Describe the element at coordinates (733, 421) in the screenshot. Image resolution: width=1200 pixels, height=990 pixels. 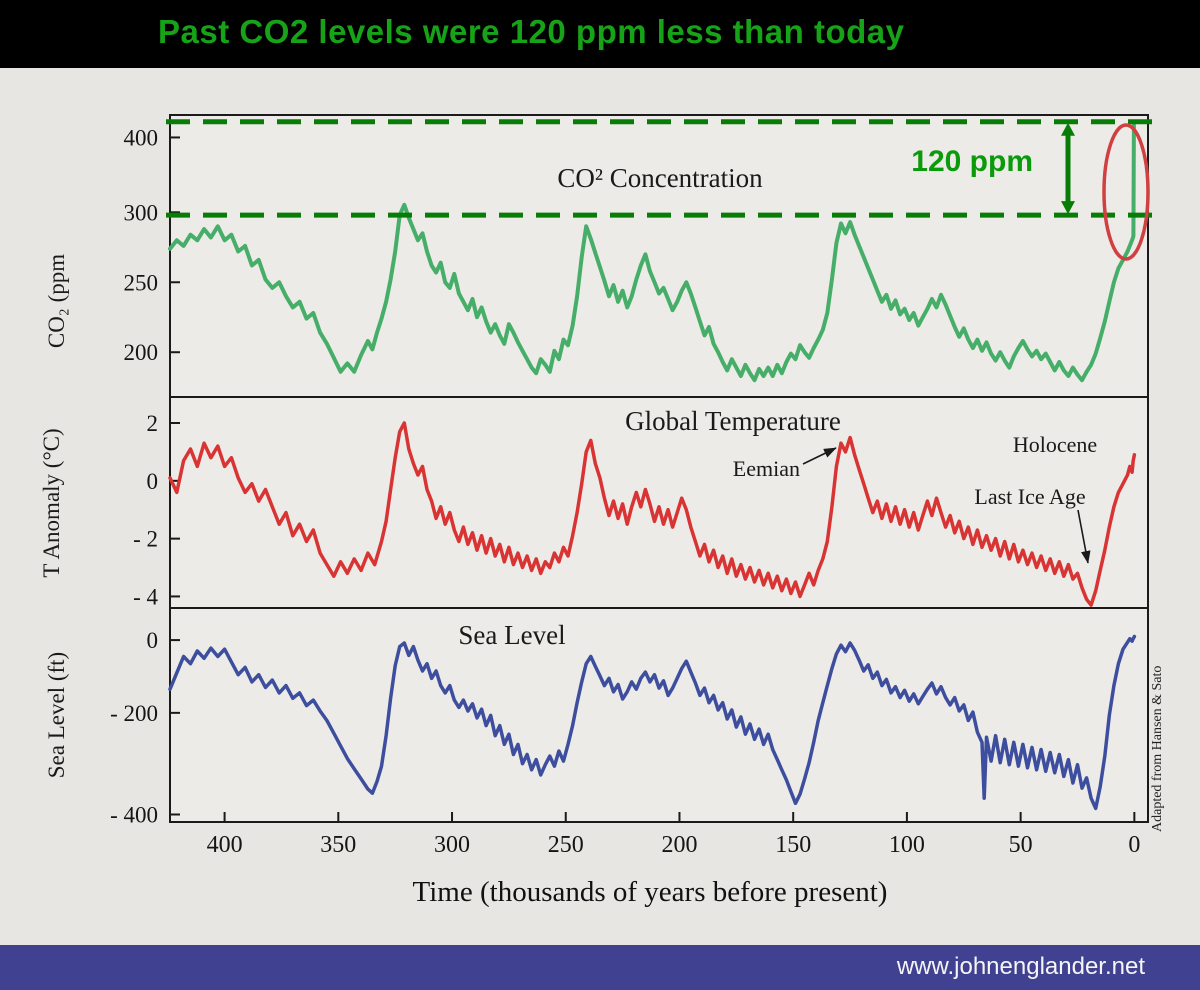
I see `temperature-panel-title: Global Temperature` at that location.